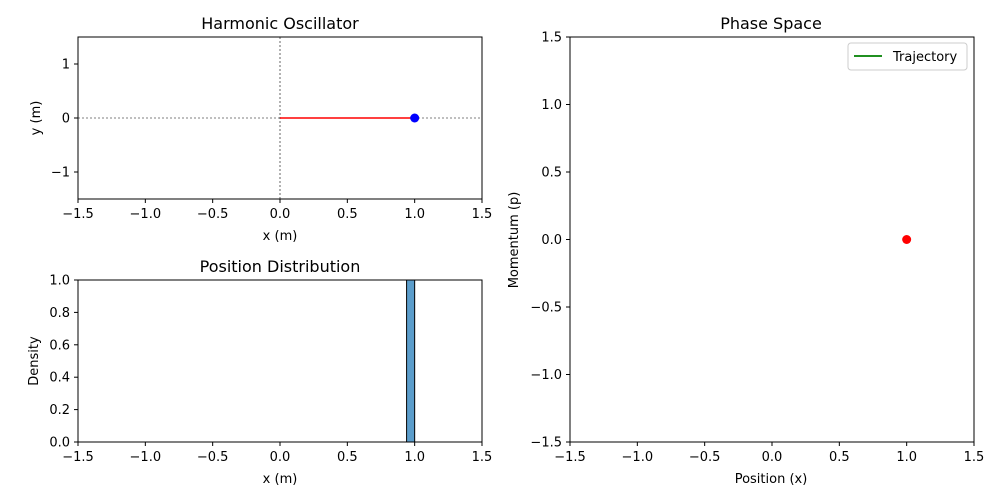  Describe the element at coordinates (771, 23) in the screenshot. I see `phase-title: Phase Space` at that location.